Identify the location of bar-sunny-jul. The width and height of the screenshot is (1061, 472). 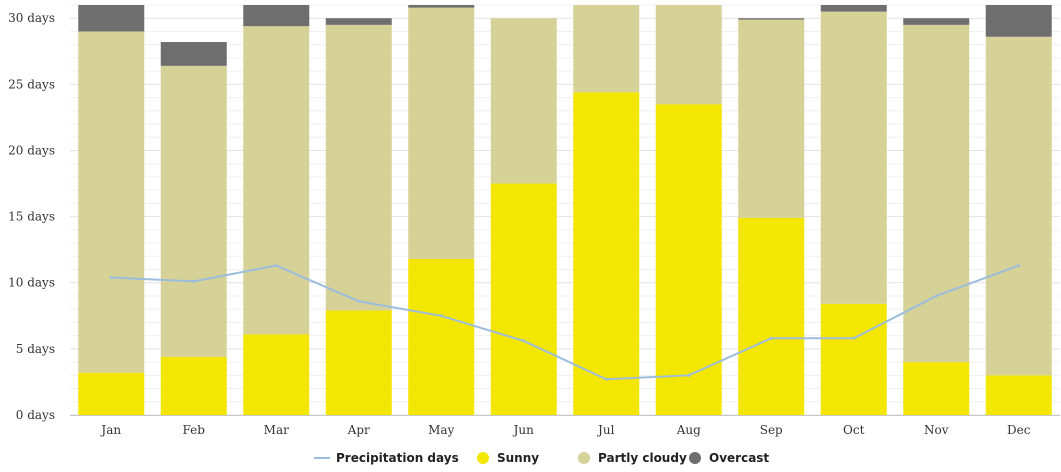
(606, 254).